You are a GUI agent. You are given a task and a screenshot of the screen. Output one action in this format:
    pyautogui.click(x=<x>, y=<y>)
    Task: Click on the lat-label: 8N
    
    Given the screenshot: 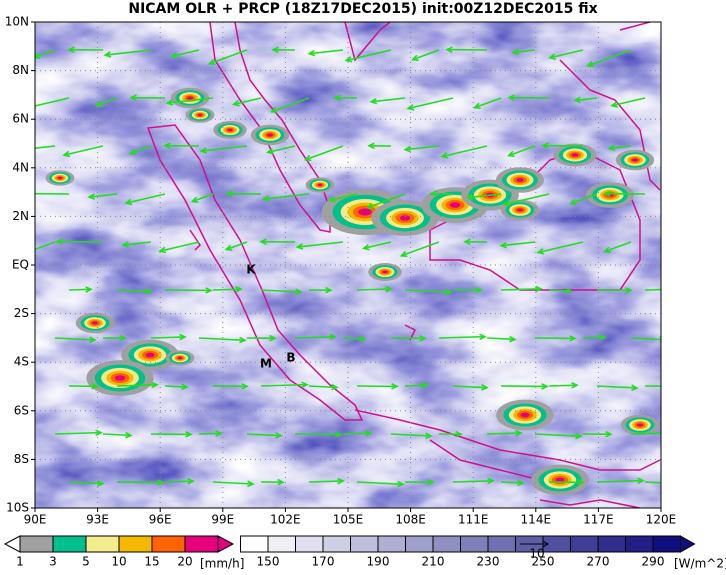 What is the action you would take?
    pyautogui.click(x=20, y=70)
    